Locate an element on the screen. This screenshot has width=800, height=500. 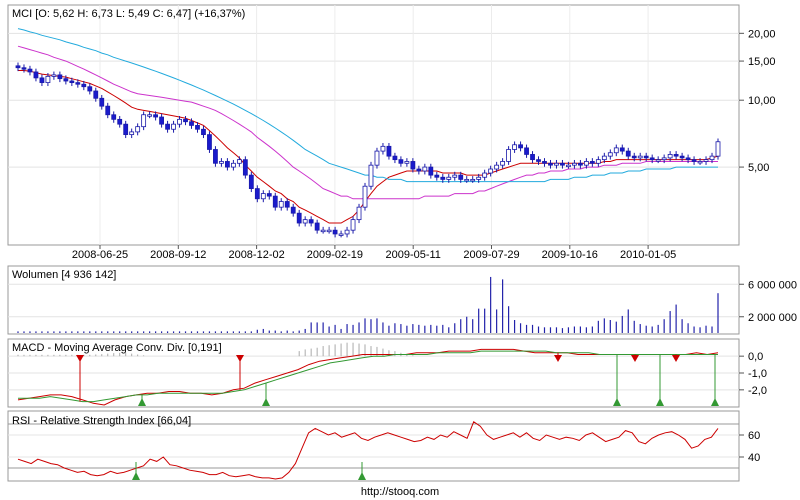
macd-title: MACD - Moving Average Conv. Div. [0,191] is located at coordinates (117, 348).